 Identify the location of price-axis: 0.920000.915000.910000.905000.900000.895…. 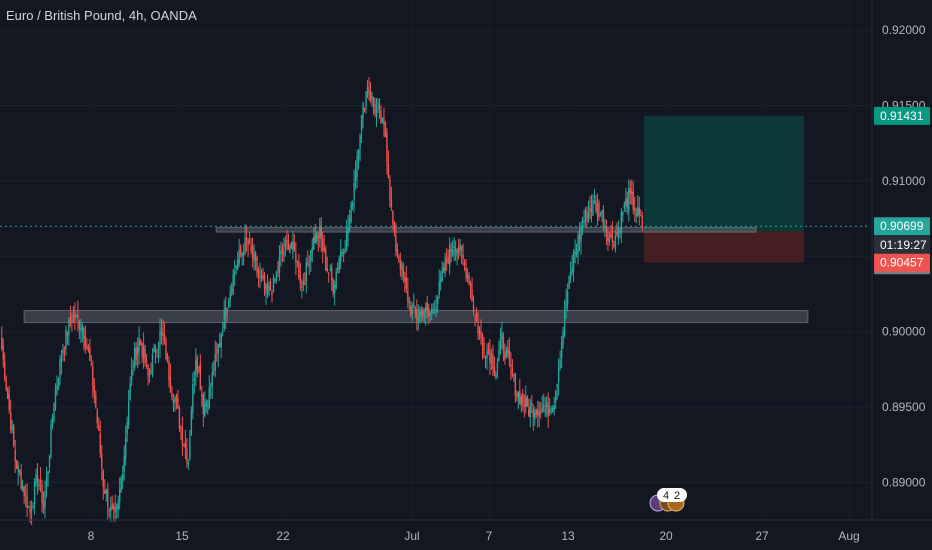
(898, 260).